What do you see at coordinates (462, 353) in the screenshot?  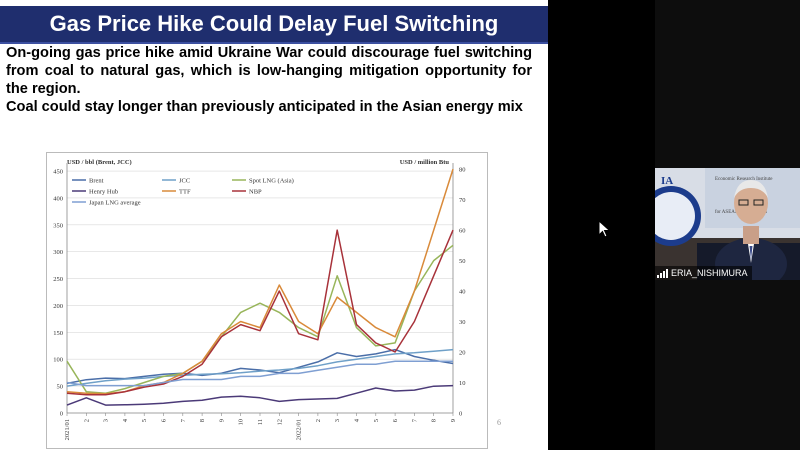 I see `y-tick-right: 20` at bounding box center [462, 353].